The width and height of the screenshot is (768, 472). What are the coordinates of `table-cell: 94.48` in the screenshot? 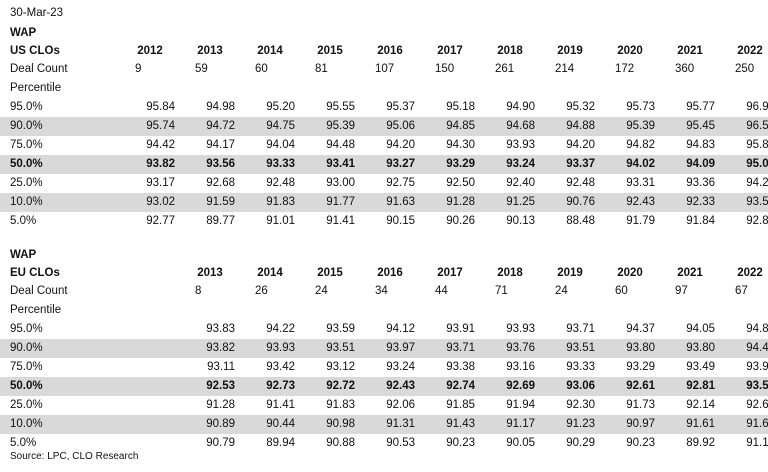 It's located at (340, 145).